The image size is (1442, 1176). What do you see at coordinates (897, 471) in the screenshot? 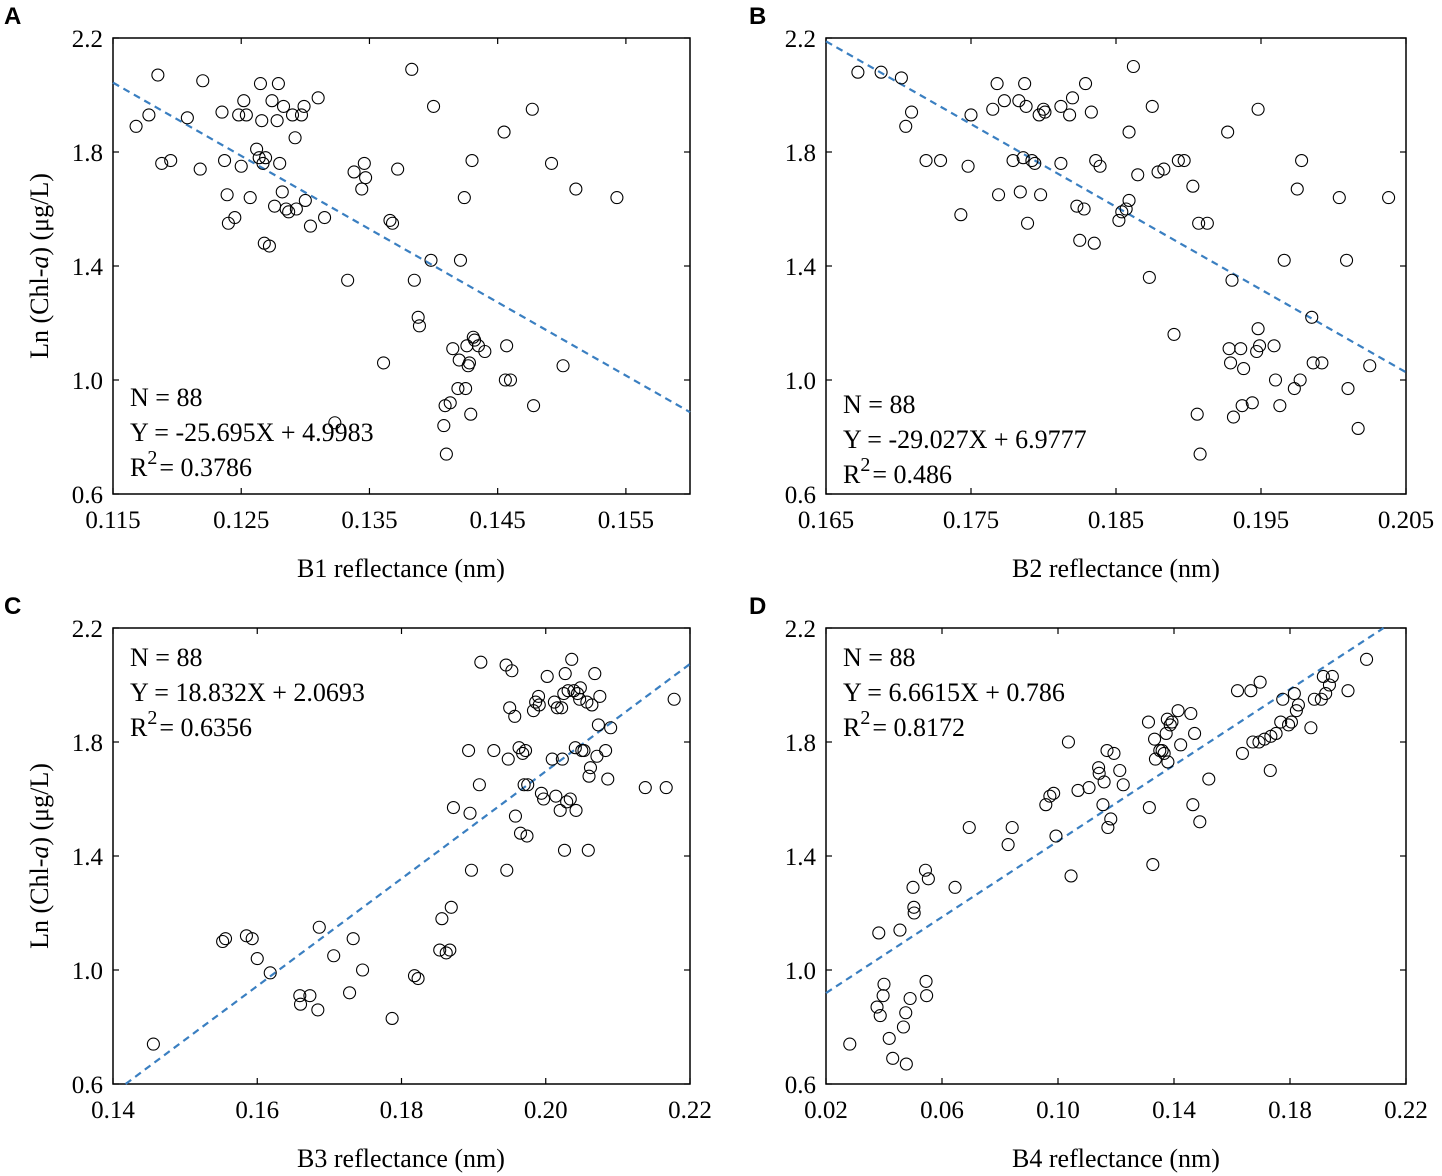
I see `r2-label-b: R2= 0.486` at bounding box center [897, 471].